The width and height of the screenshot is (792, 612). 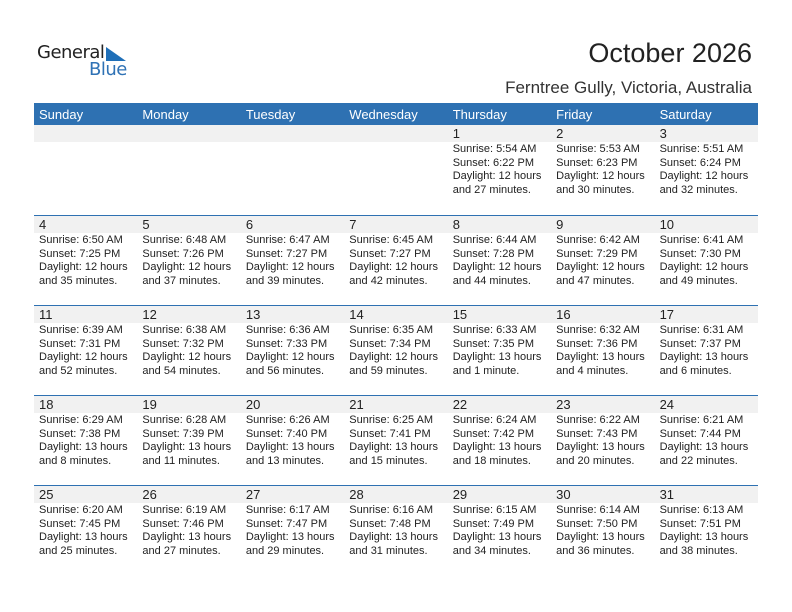 I want to click on page-title: October 2026, so click(x=670, y=53).